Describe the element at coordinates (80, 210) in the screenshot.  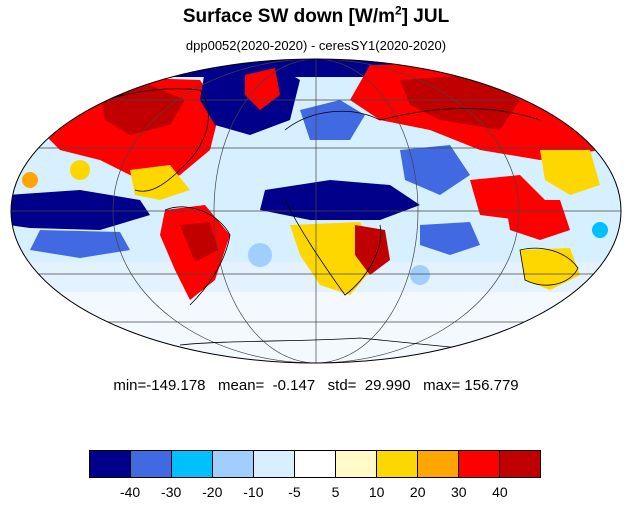
I see `pacific-itcz-blue` at that location.